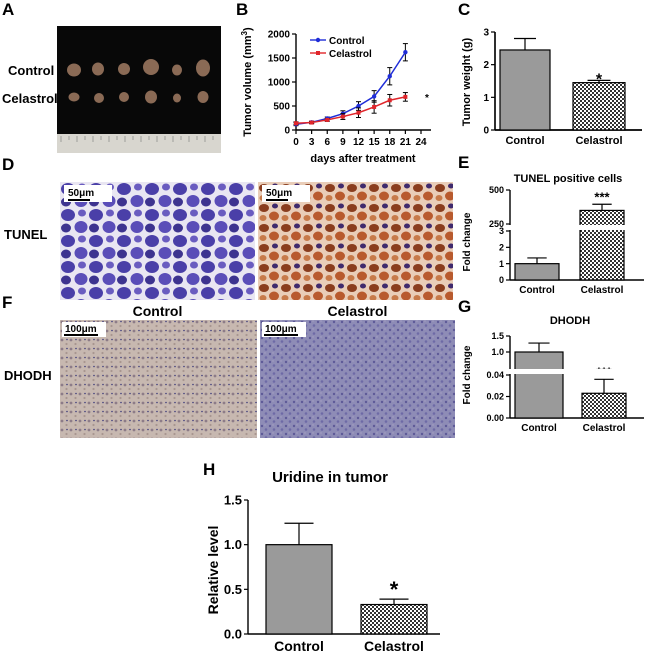  Describe the element at coordinates (525, 90) in the screenshot. I see `C-body-bar-control` at that location.